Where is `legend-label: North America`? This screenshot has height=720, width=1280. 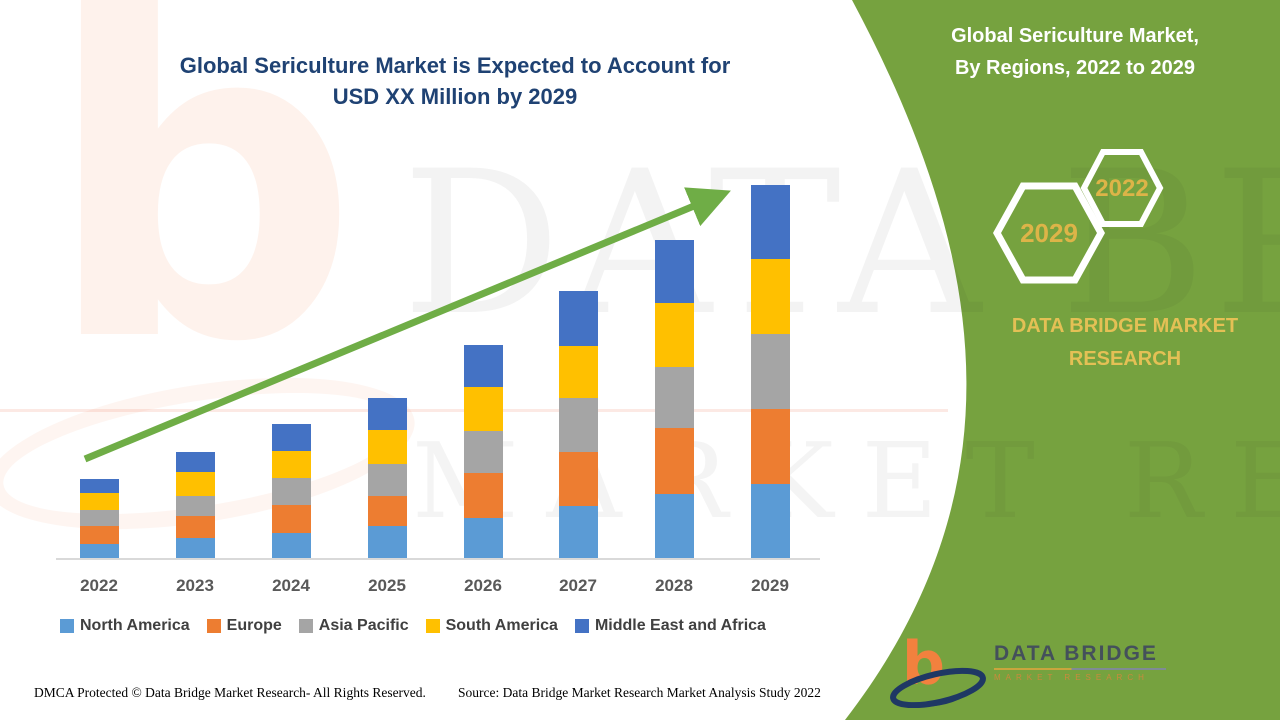
legend-label: North America is located at coordinates (135, 625).